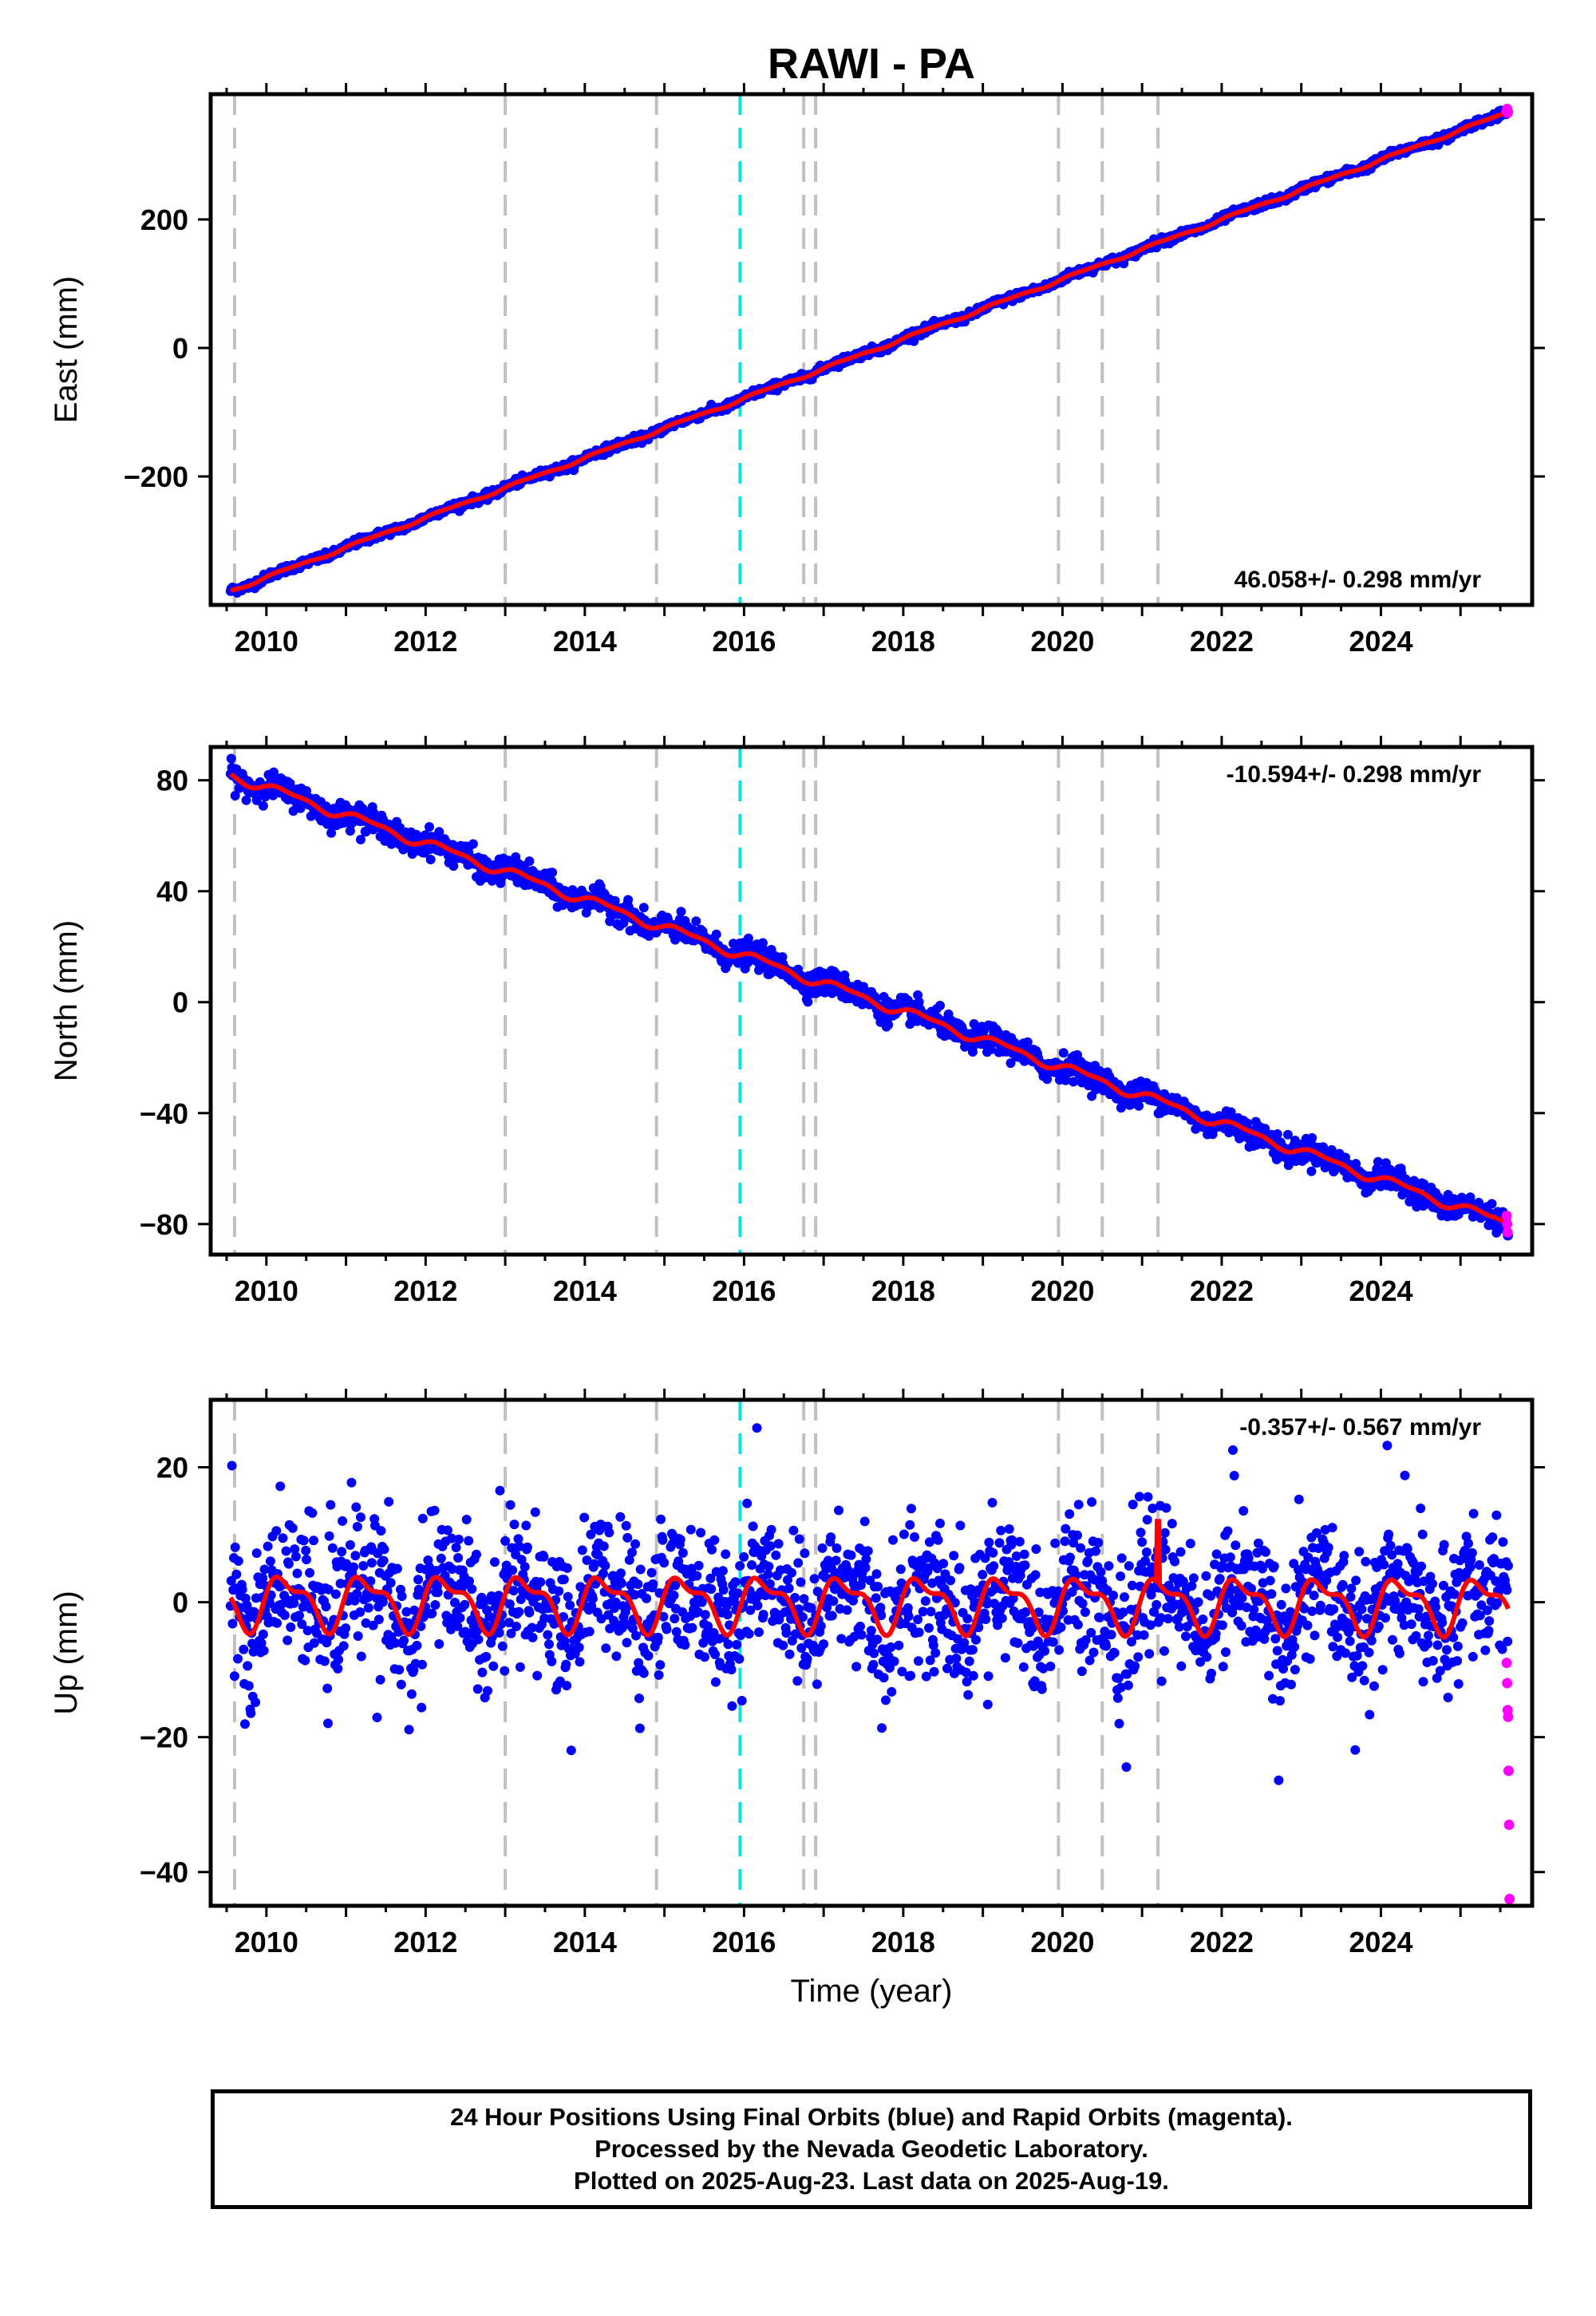 The height and width of the screenshot is (2316, 1596). What do you see at coordinates (1354, 774) in the screenshot?
I see `velocity-label: -10.594+/- 0.298 mm/yr` at bounding box center [1354, 774].